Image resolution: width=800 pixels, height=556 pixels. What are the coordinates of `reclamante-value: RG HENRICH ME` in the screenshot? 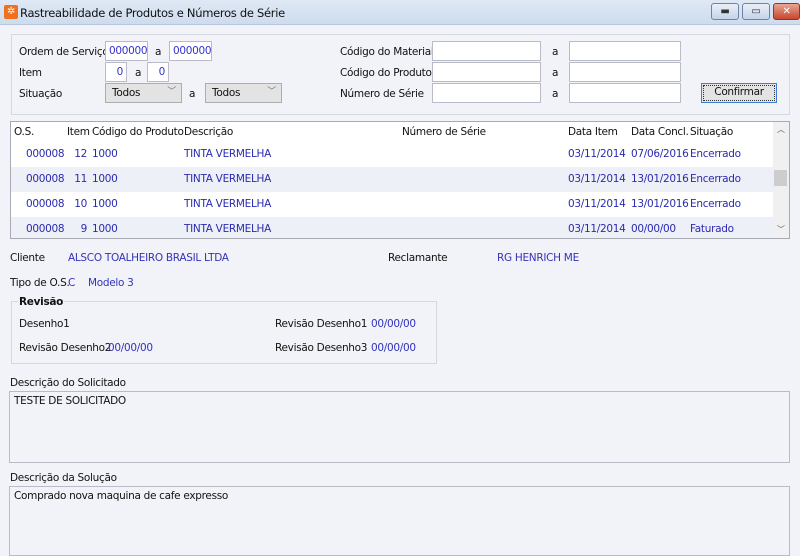 It's located at (538, 258).